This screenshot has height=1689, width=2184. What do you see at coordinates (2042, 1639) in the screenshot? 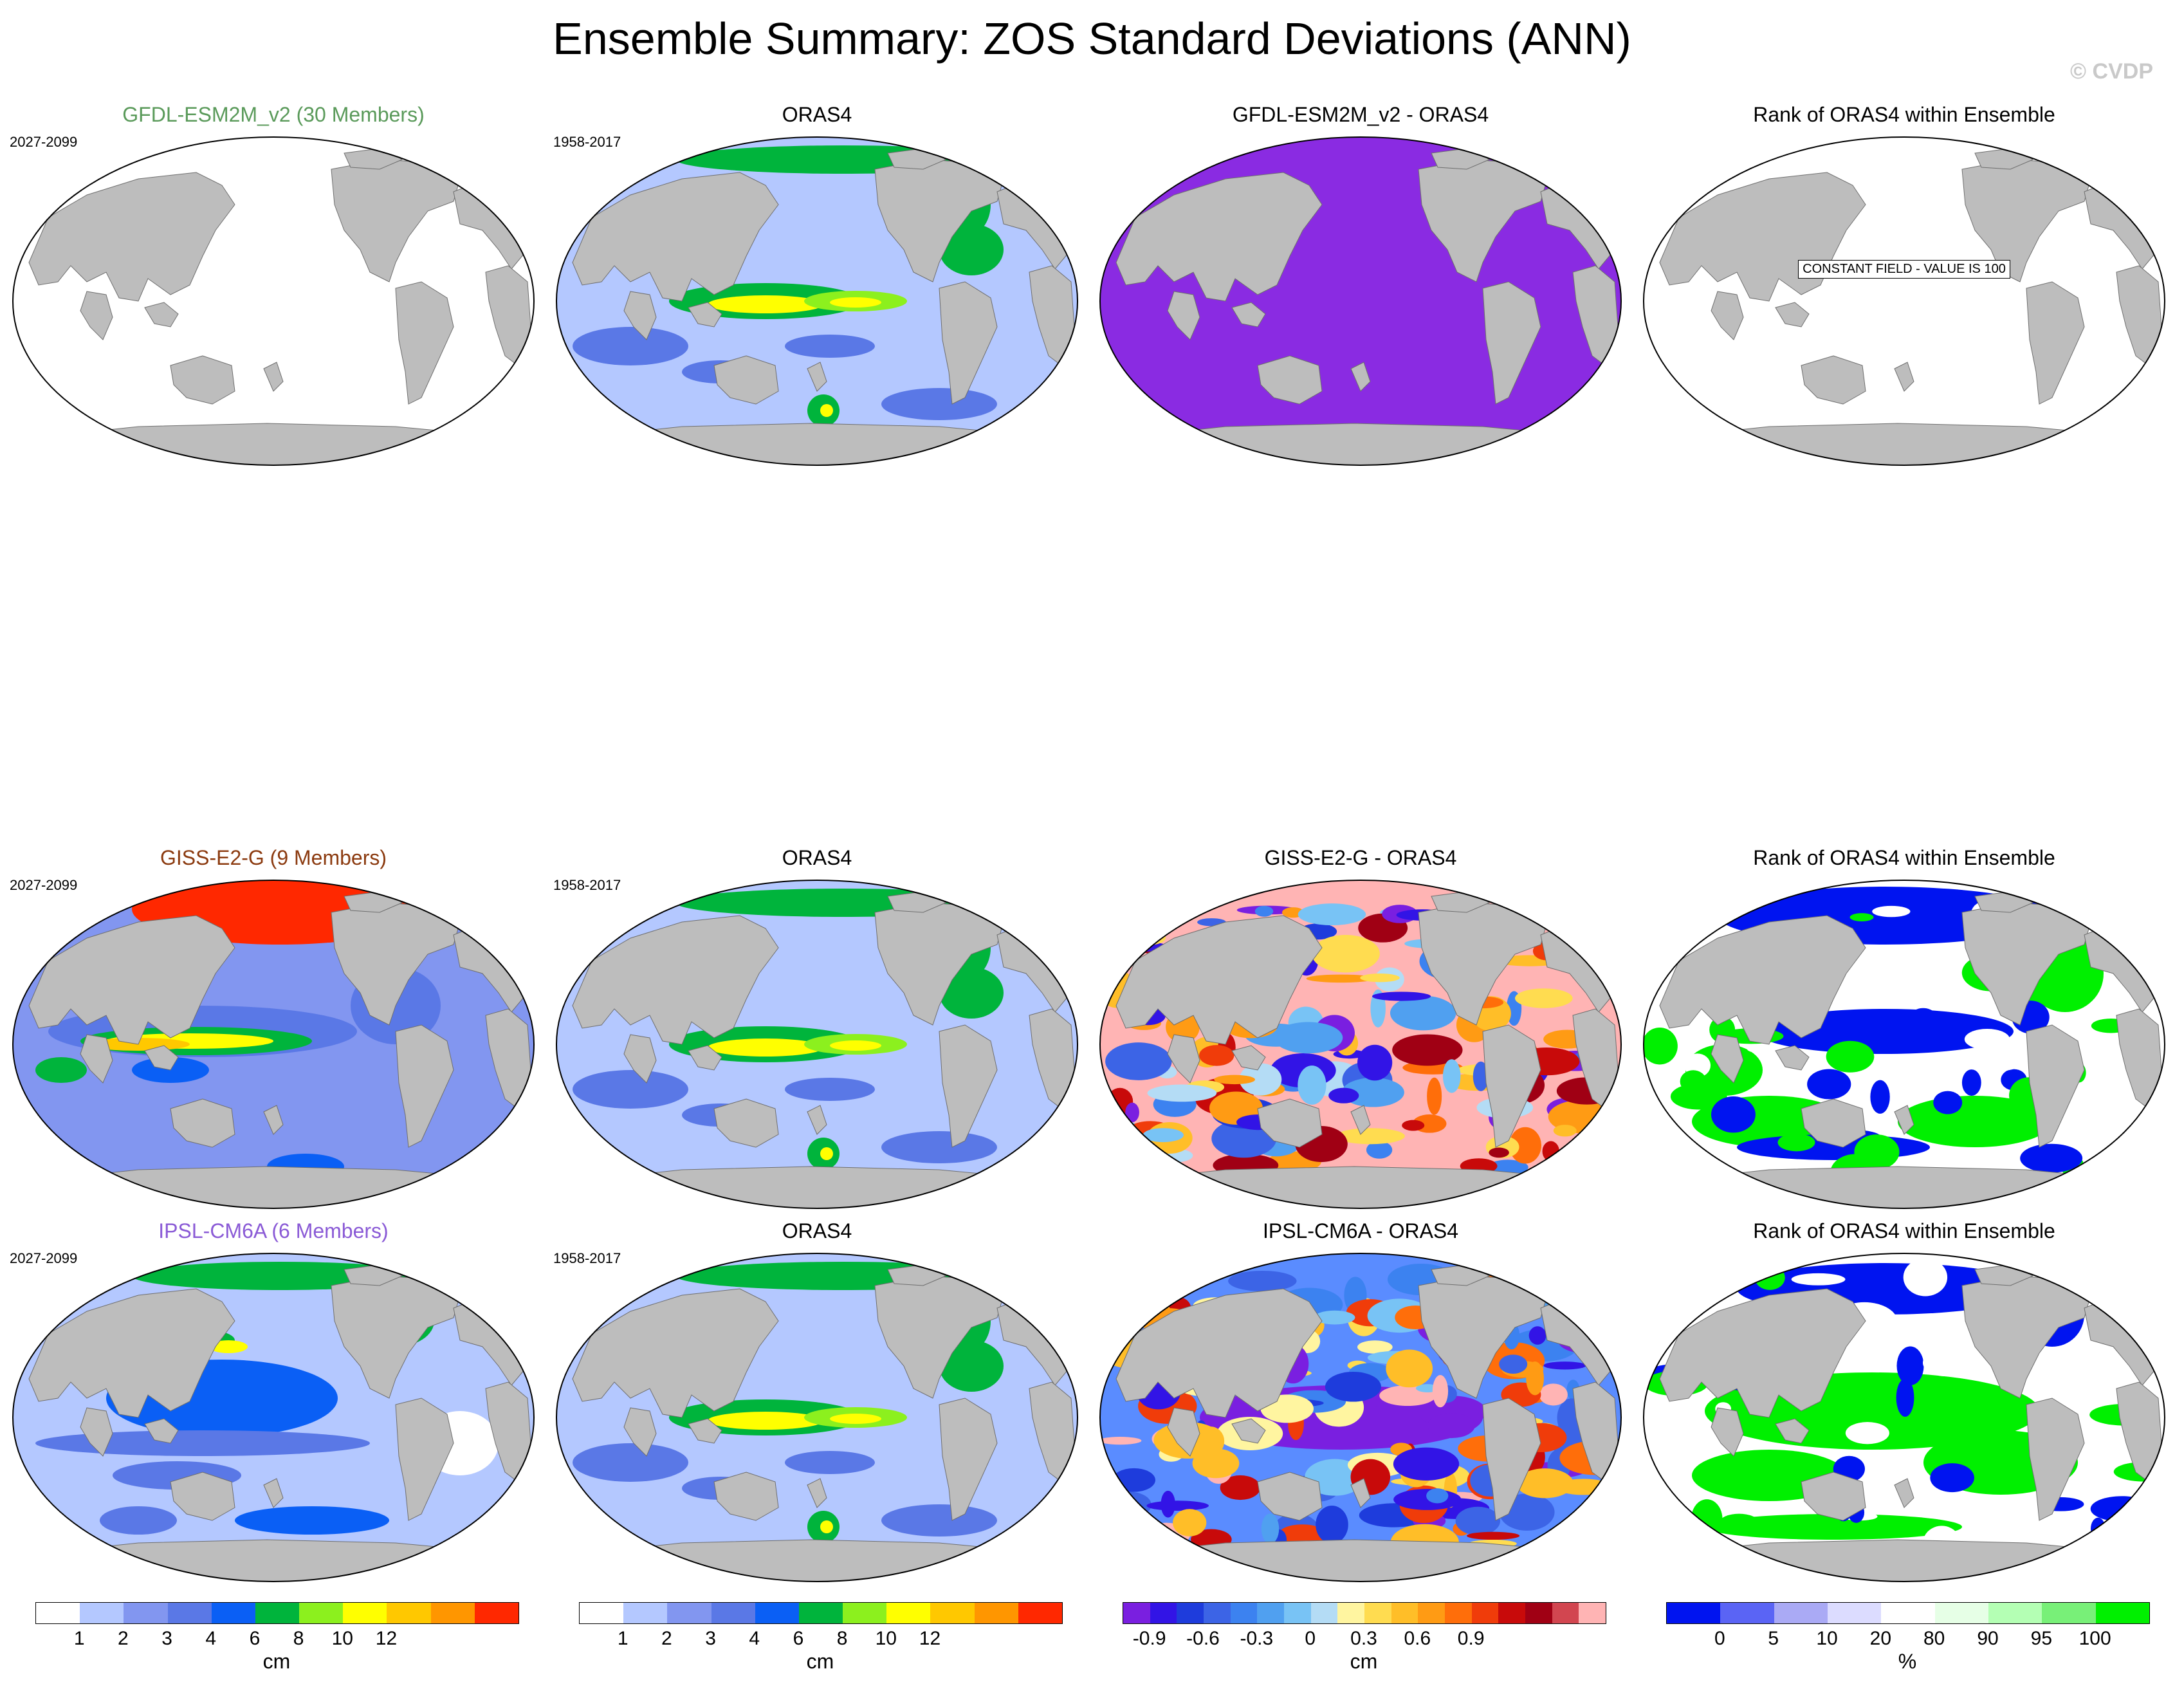
I see `colorbar-tick-label: 95` at bounding box center [2042, 1639].